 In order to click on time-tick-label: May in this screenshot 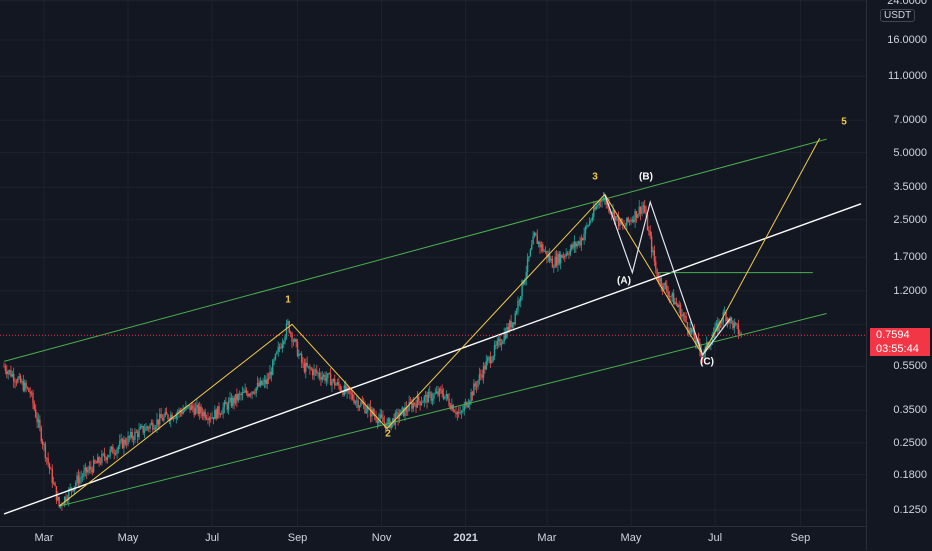, I will do `click(128, 538)`.